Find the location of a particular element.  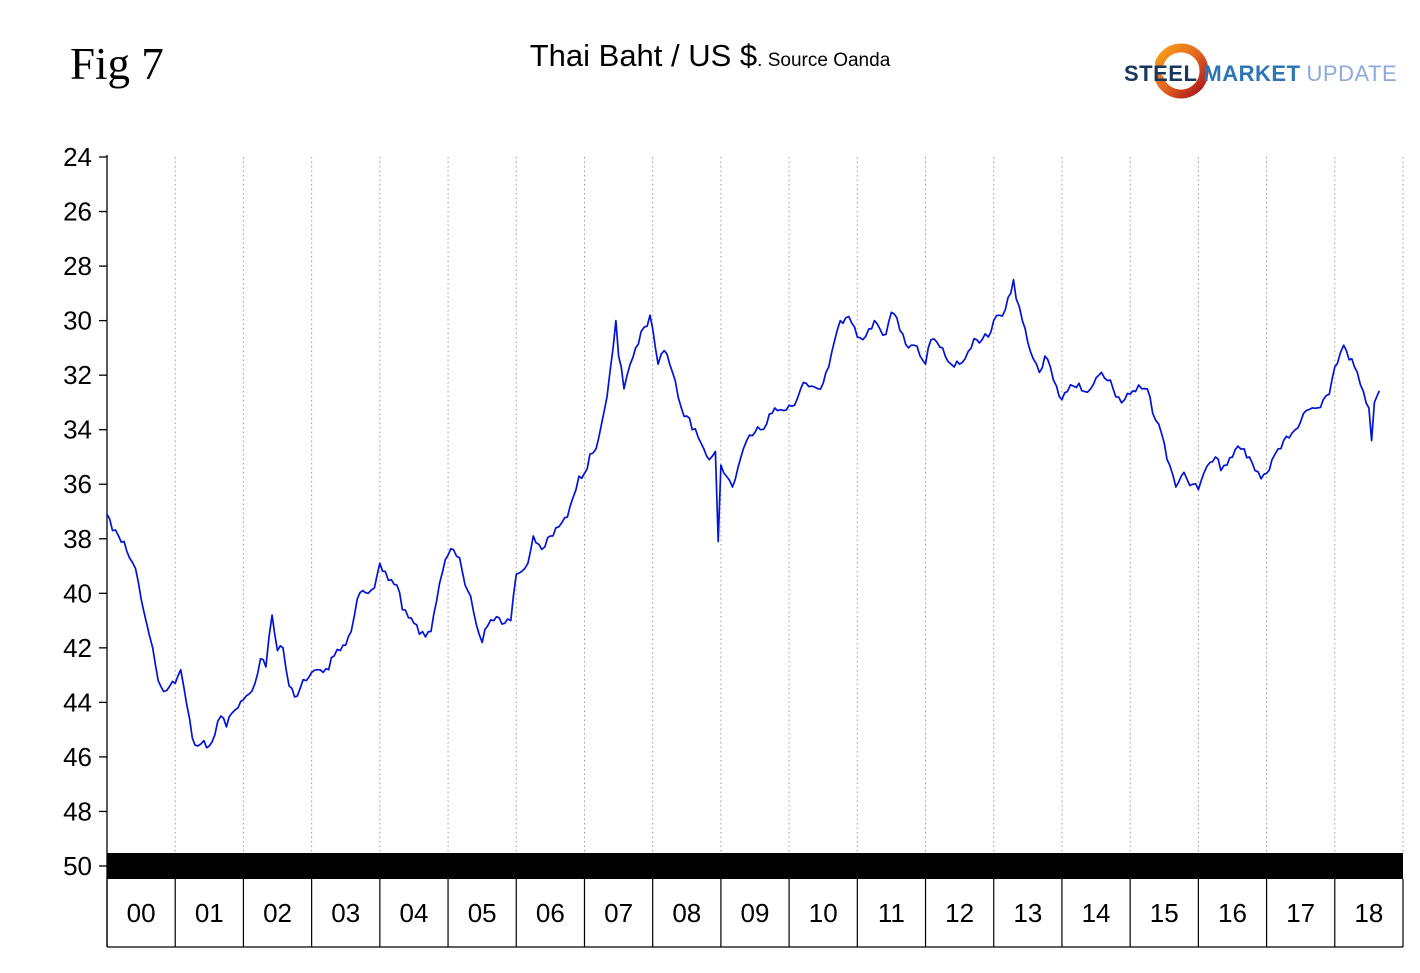

smu-logo: STEEL MARKET UPDATE is located at coordinates (1260, 72).